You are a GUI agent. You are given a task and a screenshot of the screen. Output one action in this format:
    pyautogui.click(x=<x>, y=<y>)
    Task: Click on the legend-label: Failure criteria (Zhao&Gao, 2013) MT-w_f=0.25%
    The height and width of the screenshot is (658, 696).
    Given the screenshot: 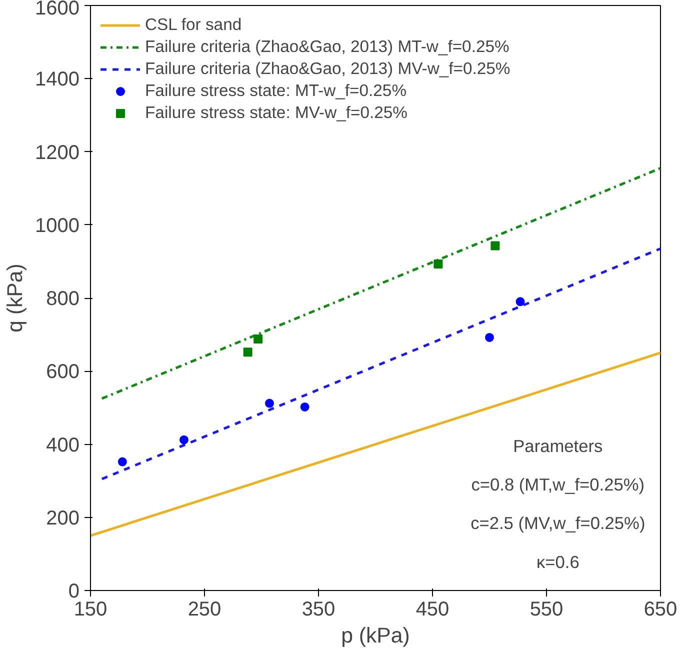 What is the action you would take?
    pyautogui.click(x=327, y=47)
    